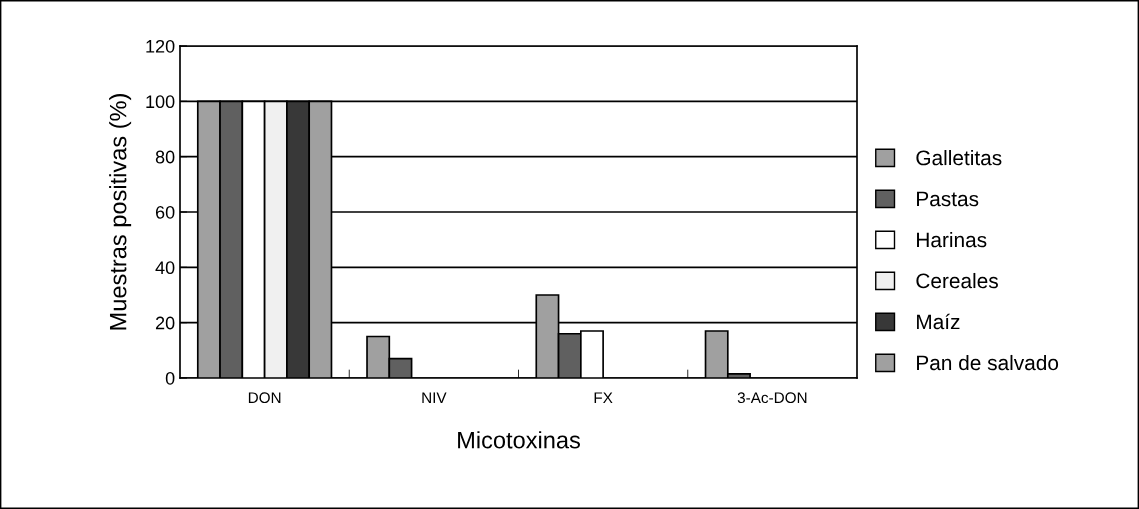 Image resolution: width=1139 pixels, height=509 pixels. I want to click on x-tick-label: NIV, so click(434, 397).